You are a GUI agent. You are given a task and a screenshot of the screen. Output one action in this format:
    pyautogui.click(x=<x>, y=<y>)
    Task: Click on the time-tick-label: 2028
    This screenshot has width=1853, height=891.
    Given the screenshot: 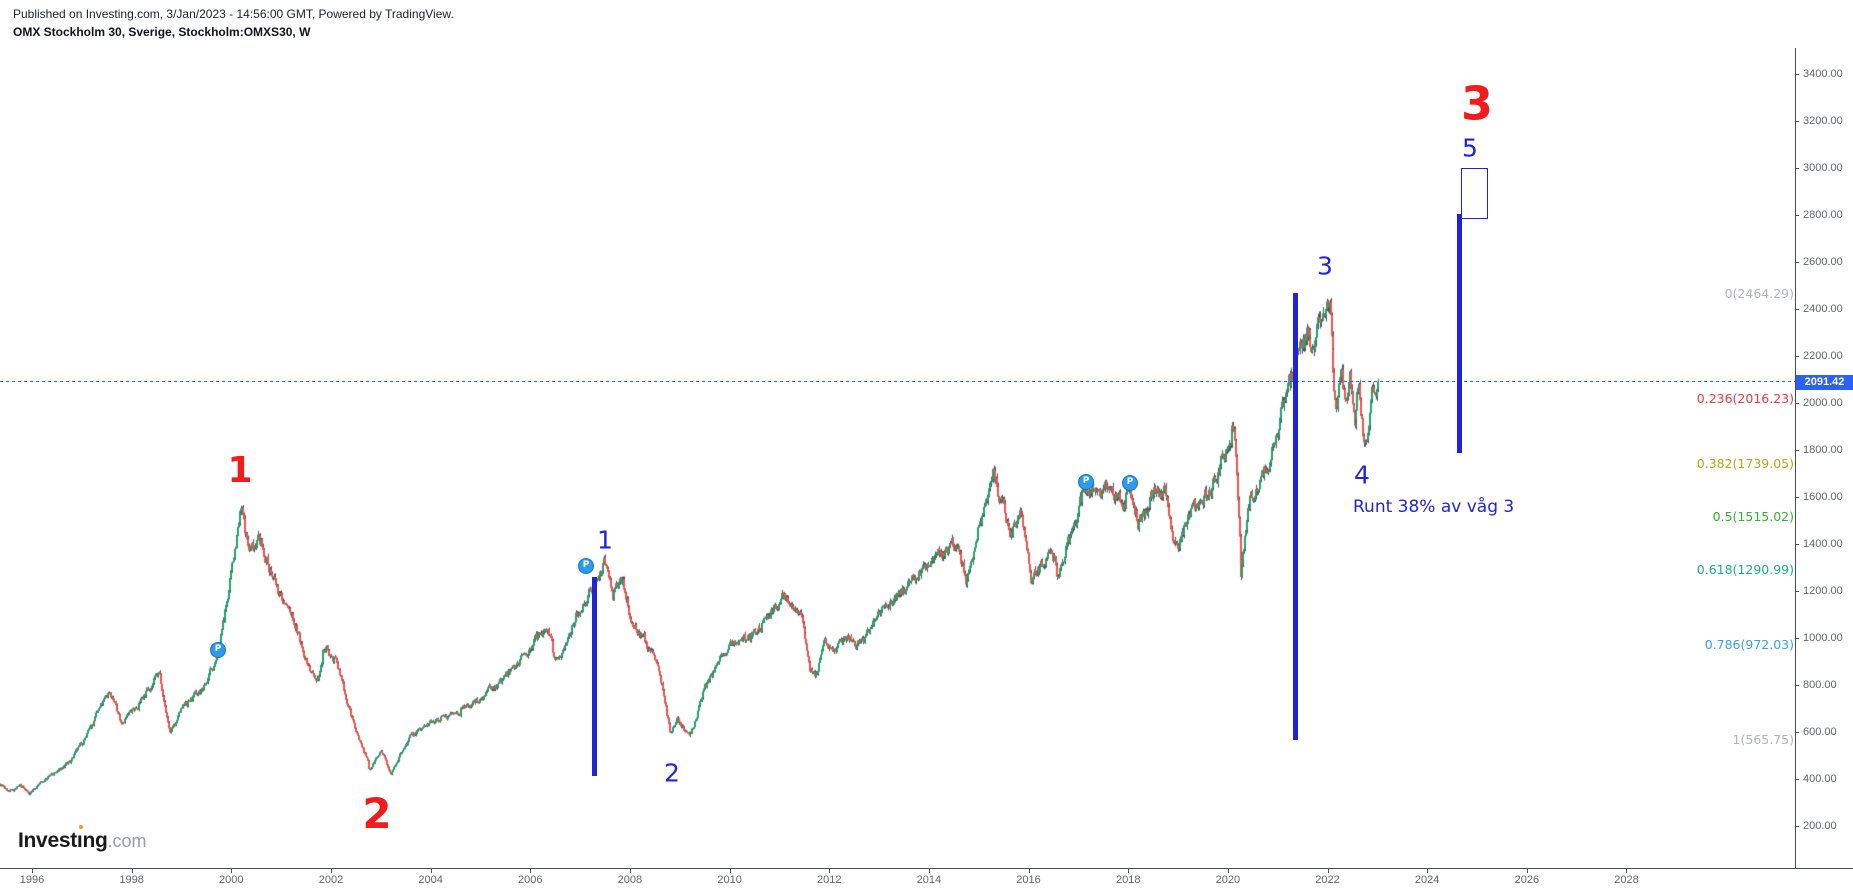 What is the action you would take?
    pyautogui.click(x=1626, y=880)
    